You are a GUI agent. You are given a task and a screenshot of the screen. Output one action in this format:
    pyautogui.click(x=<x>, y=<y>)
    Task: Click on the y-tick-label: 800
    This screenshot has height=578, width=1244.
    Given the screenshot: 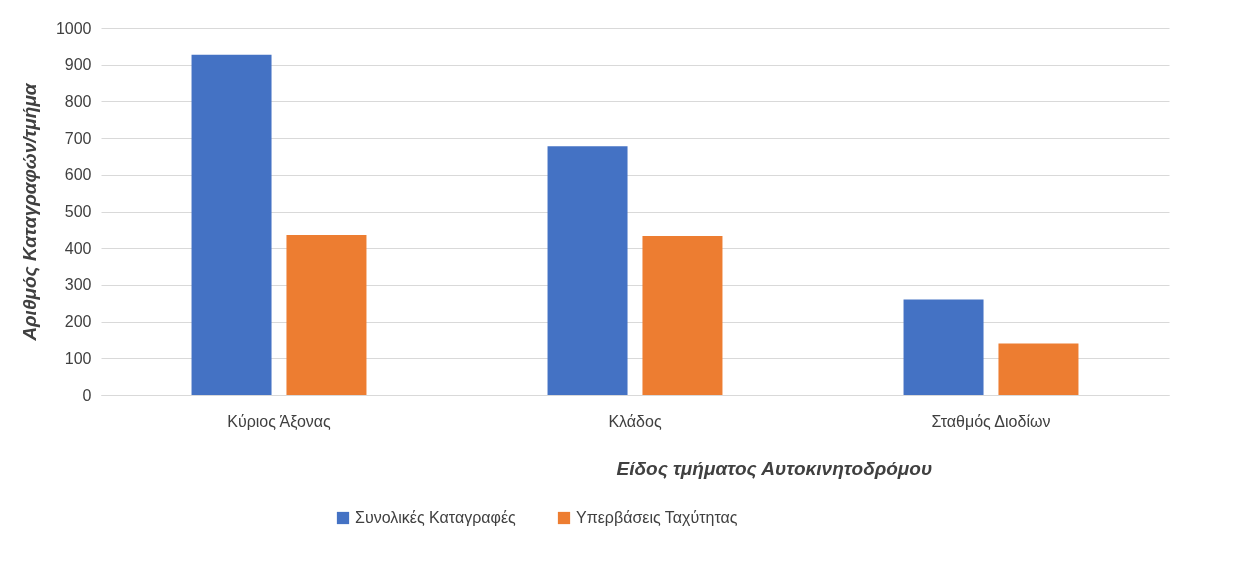 What is the action you would take?
    pyautogui.click(x=78, y=101)
    